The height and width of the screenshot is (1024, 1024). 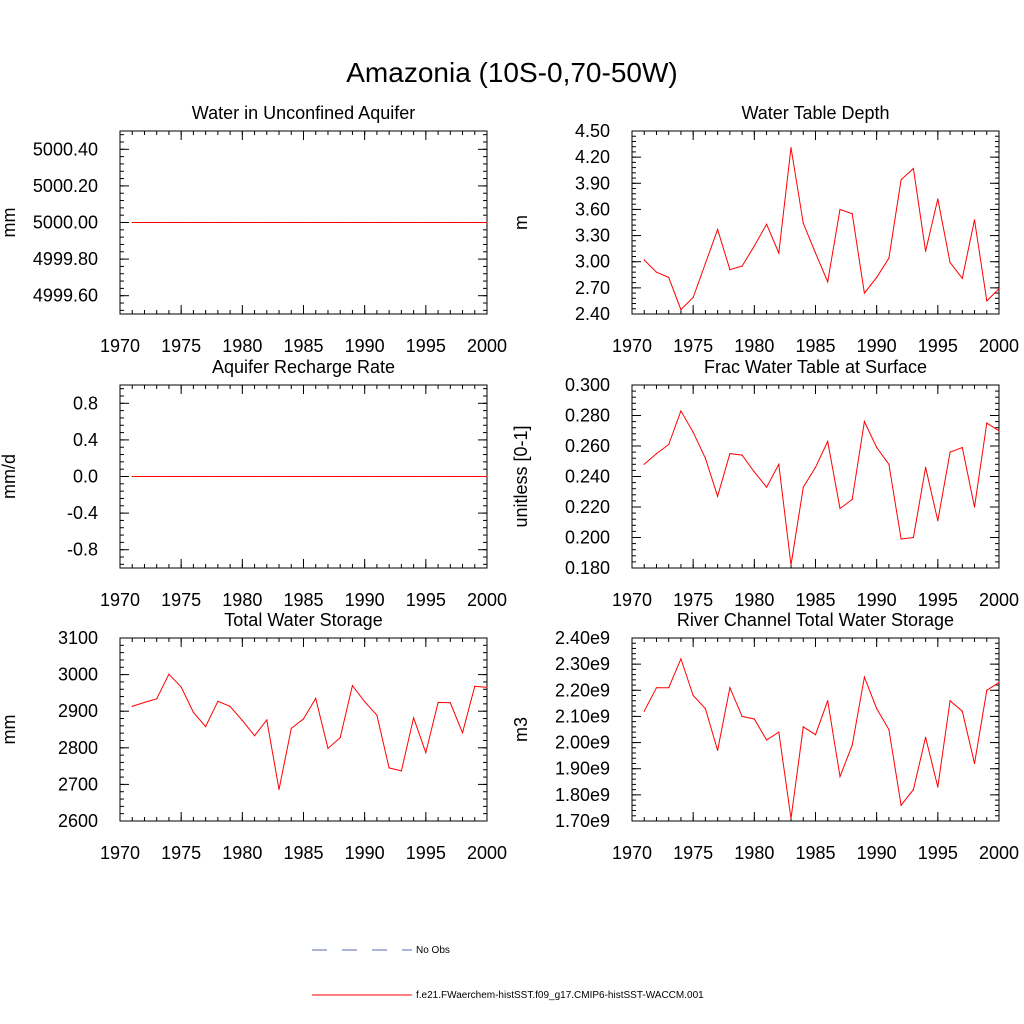 I want to click on y-tick-label: 2800, so click(x=78, y=748).